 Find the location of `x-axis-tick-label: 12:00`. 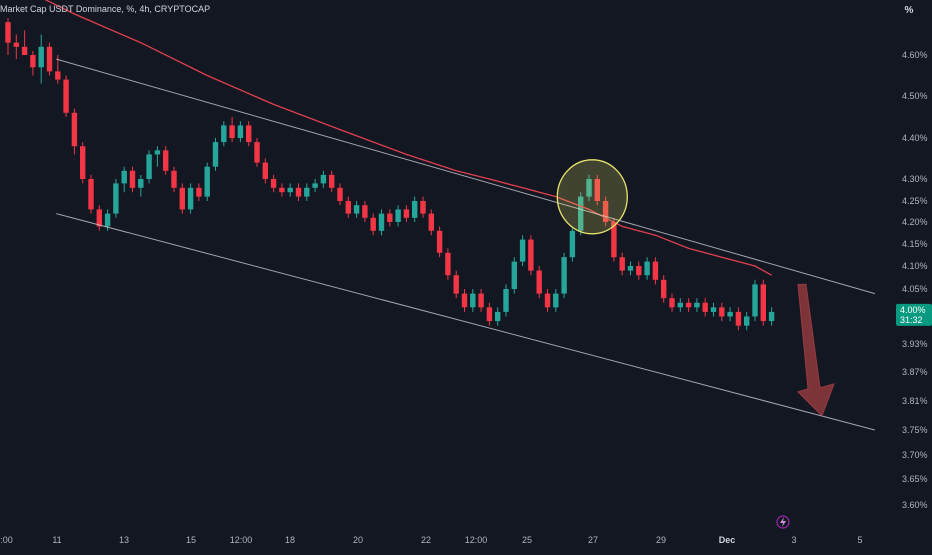

x-axis-tick-label: 12:00 is located at coordinates (476, 540).